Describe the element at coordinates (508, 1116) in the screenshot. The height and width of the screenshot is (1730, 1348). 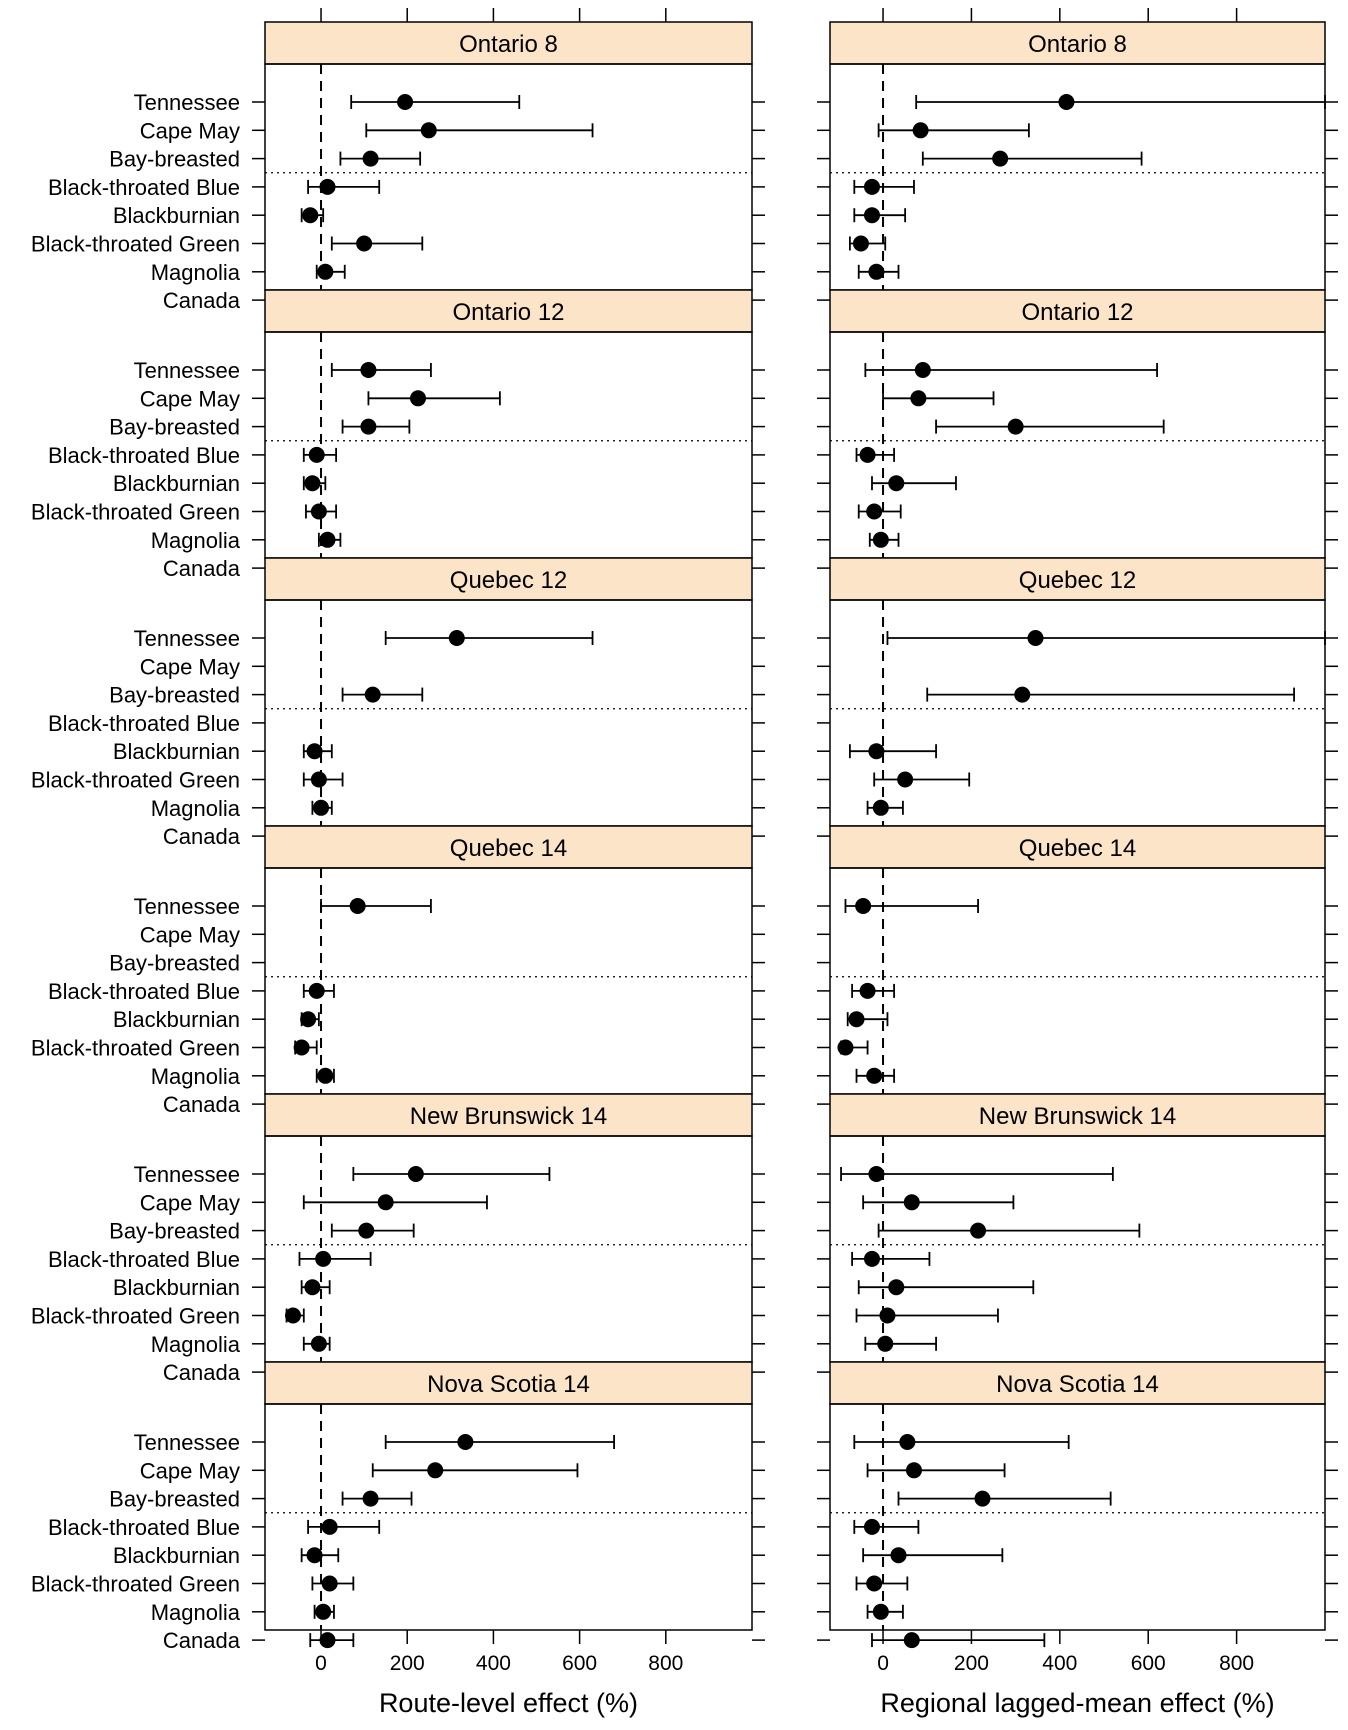
I see `panel-title: New Brunswick 14` at that location.